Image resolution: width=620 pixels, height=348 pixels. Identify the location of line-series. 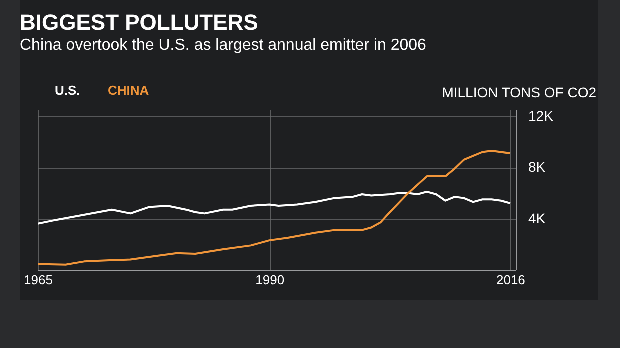
(275, 207).